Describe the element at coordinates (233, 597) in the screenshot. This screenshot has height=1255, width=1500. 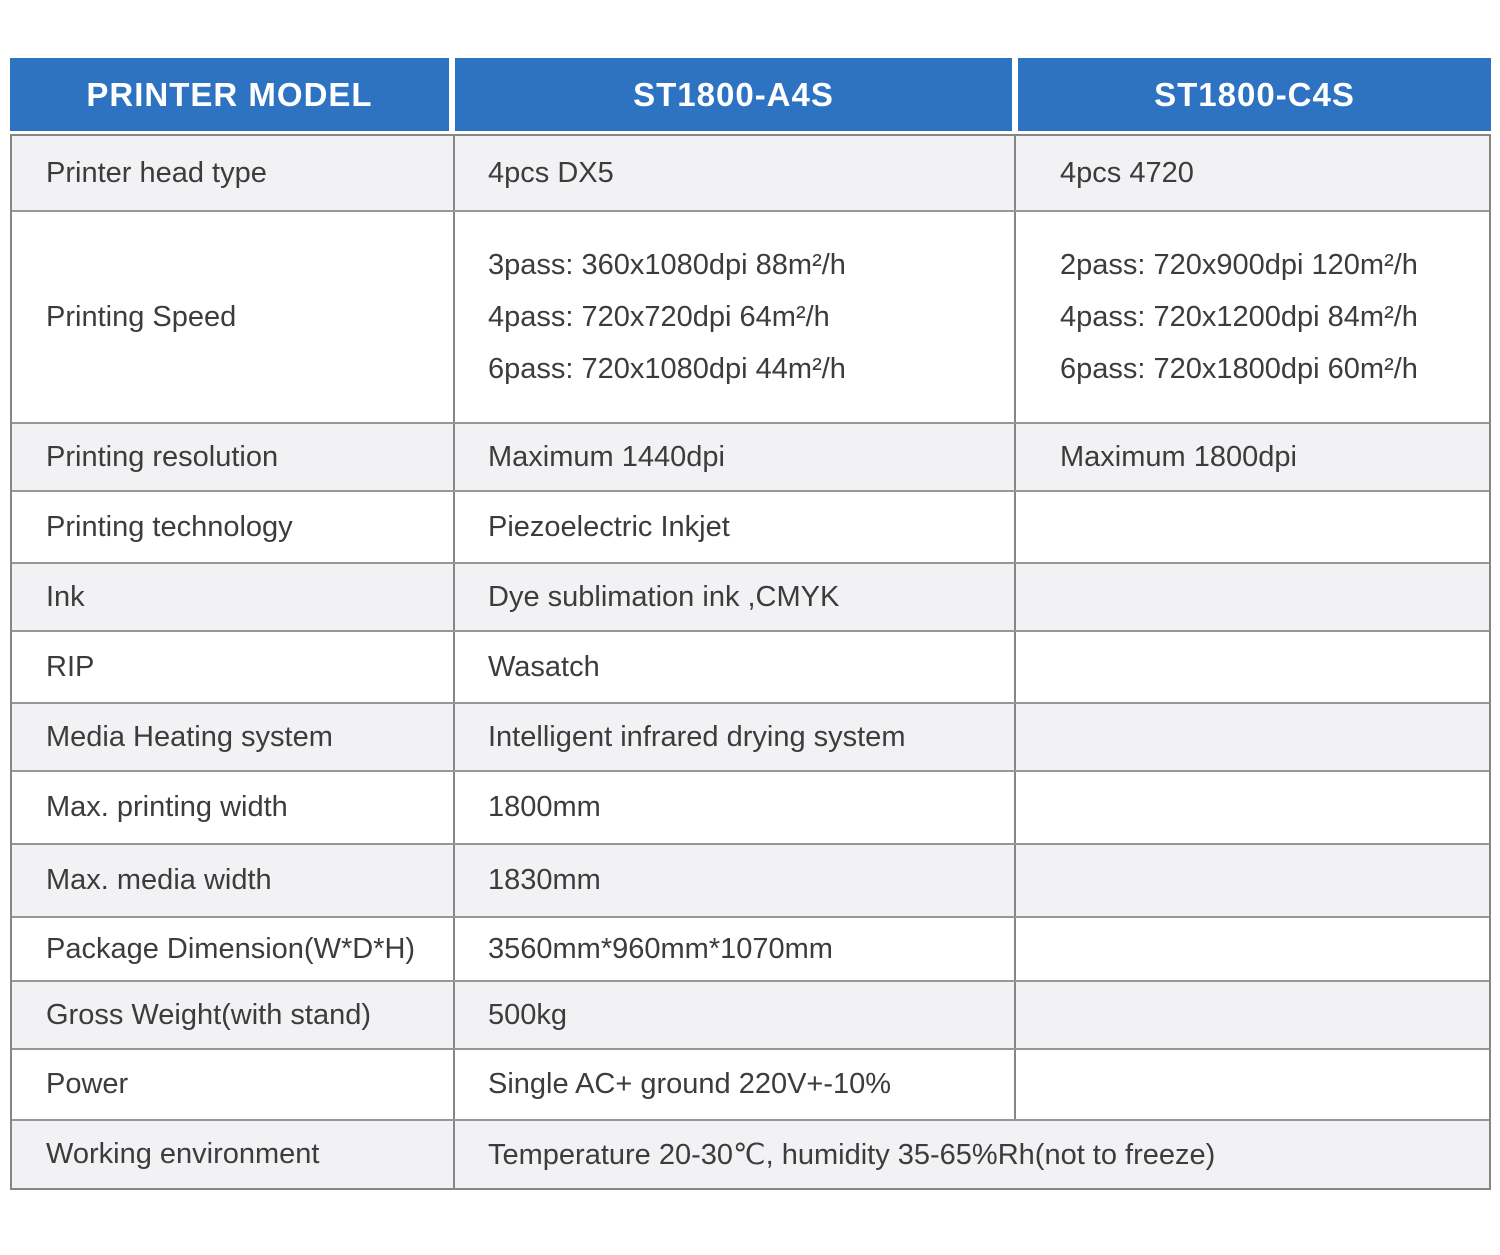
I see `row-label: Ink` at that location.